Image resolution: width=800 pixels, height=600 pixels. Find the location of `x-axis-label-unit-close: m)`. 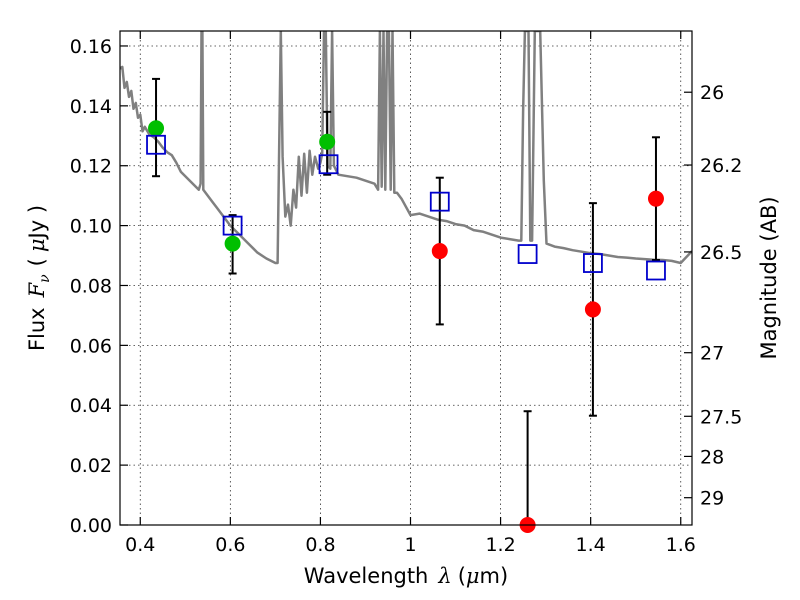

x-axis-label-unit-close: m) is located at coordinates (494, 576).